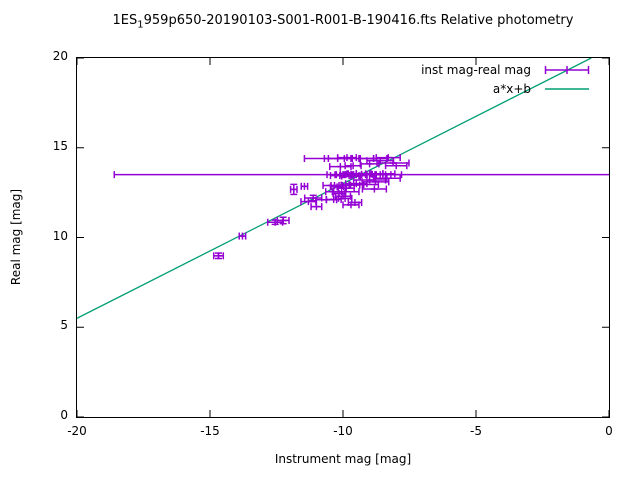 The height and width of the screenshot is (480, 640). What do you see at coordinates (64, 415) in the screenshot?
I see `y-tick-label: 0` at bounding box center [64, 415].